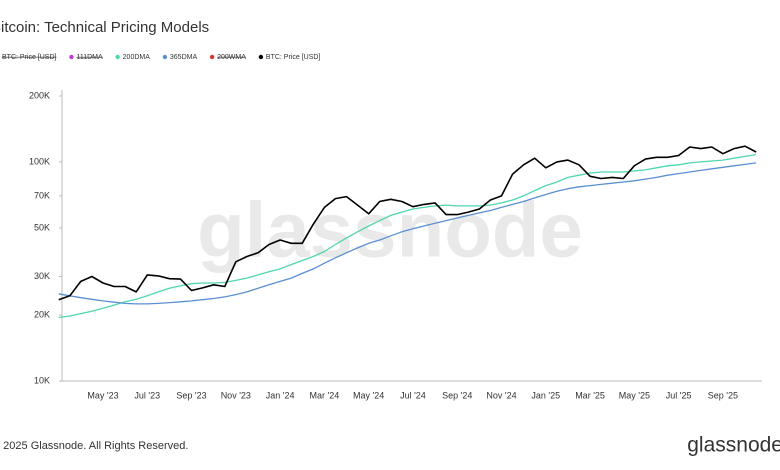 Image resolution: width=780 pixels, height=470 pixels. I want to click on x-tick-label: May '25, so click(634, 395).